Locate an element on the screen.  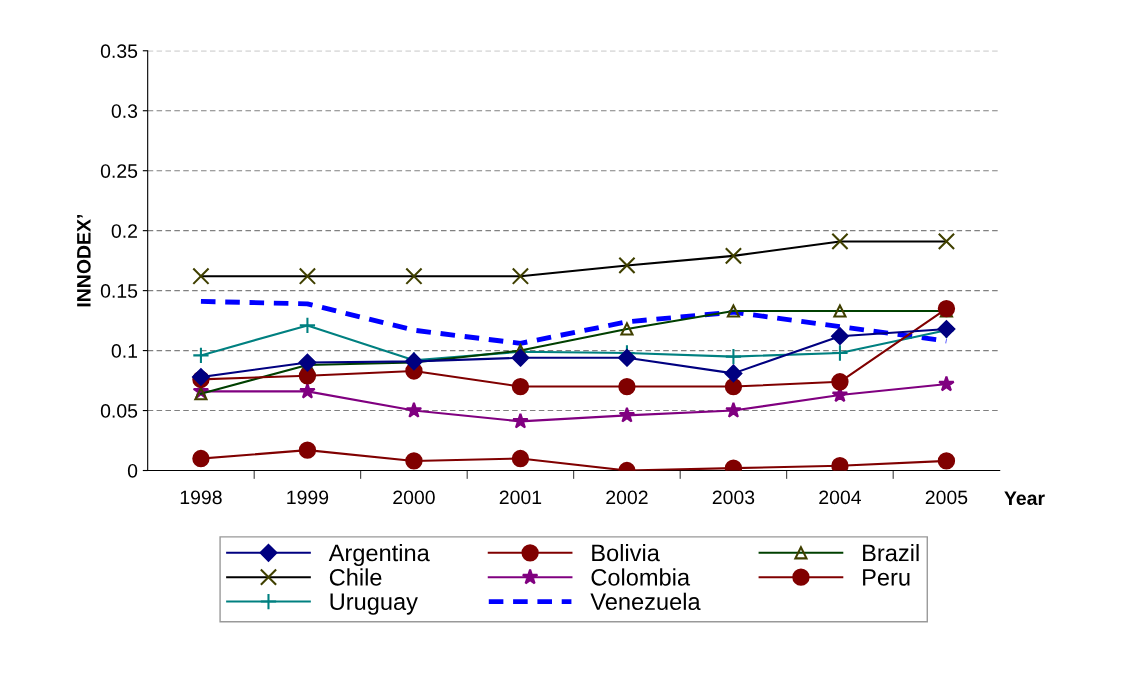
y-axis-title: INNODEX’ is located at coordinates (83, 260).